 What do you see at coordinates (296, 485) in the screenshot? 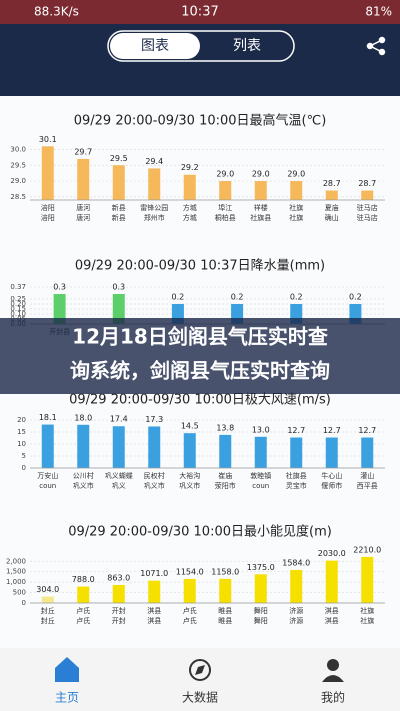
I see `x-tick-label: 灵宝市` at bounding box center [296, 485].